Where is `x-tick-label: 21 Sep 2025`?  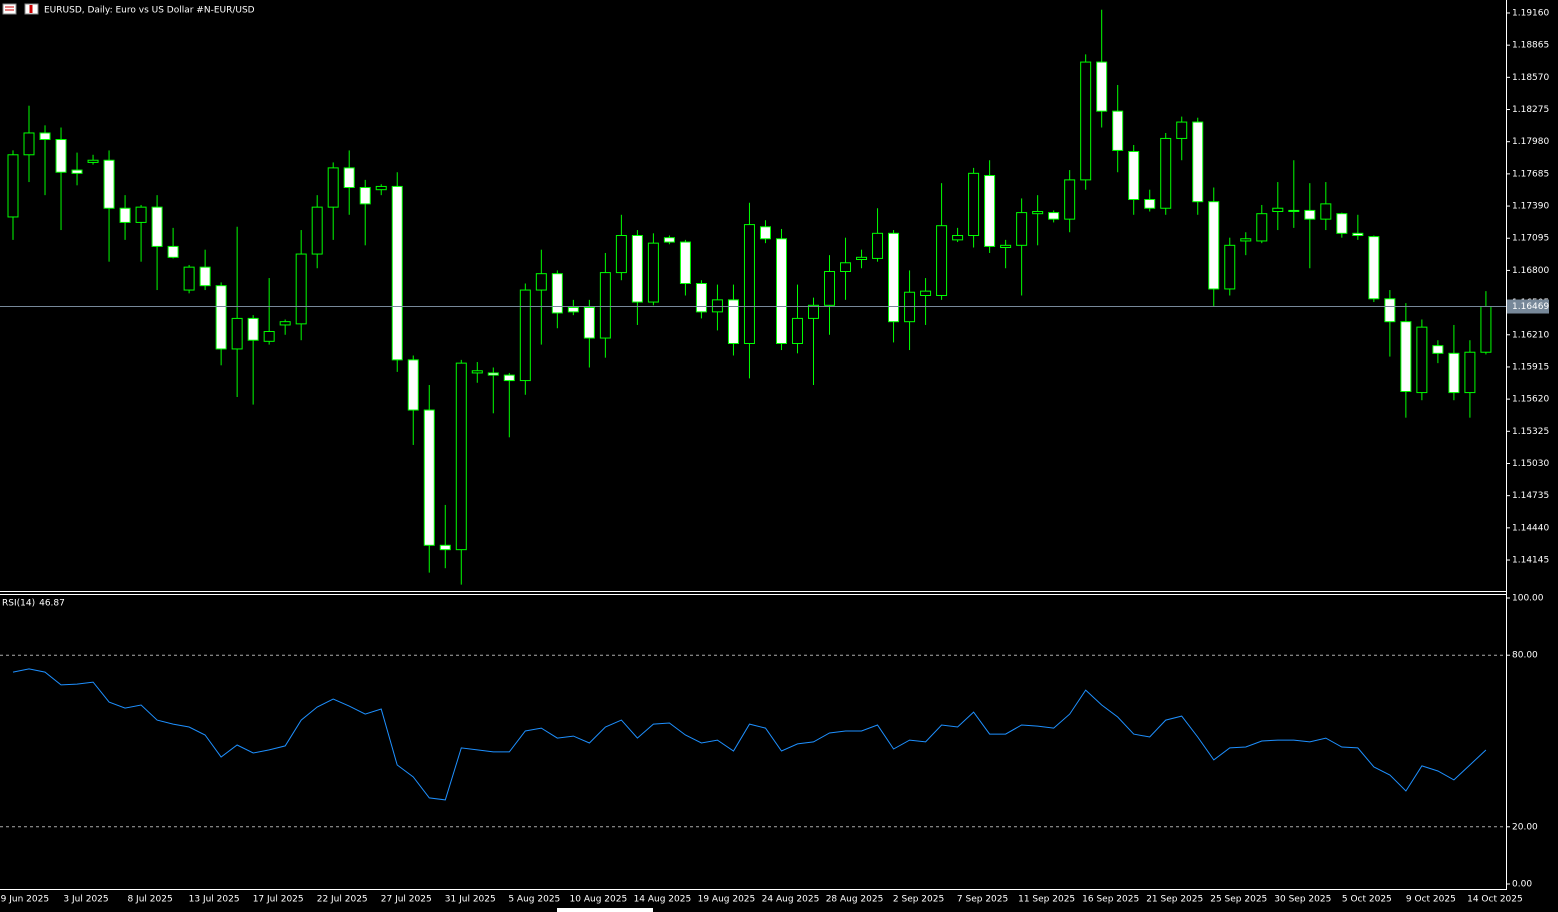
x-tick-label: 21 Sep 2025 is located at coordinates (1174, 900).